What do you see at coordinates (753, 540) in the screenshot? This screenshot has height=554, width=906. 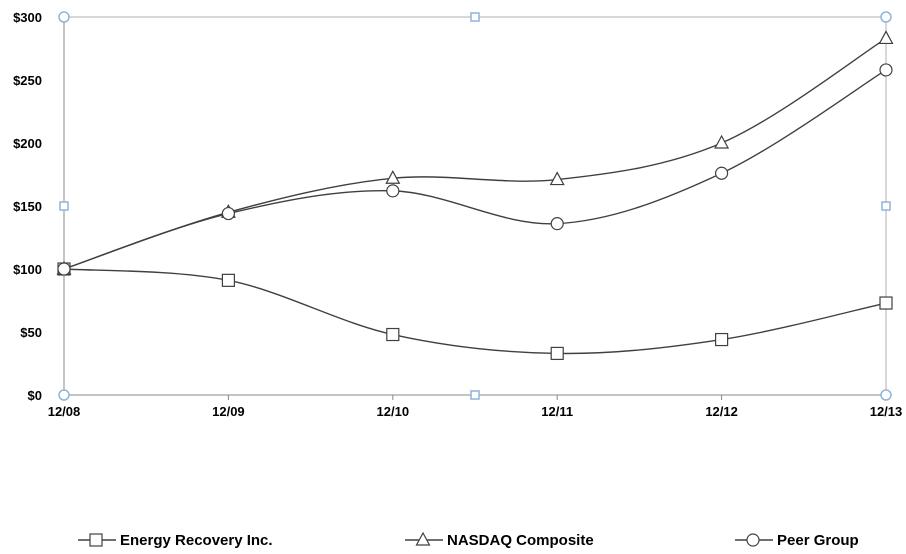 I see `legend-circle-marker` at bounding box center [753, 540].